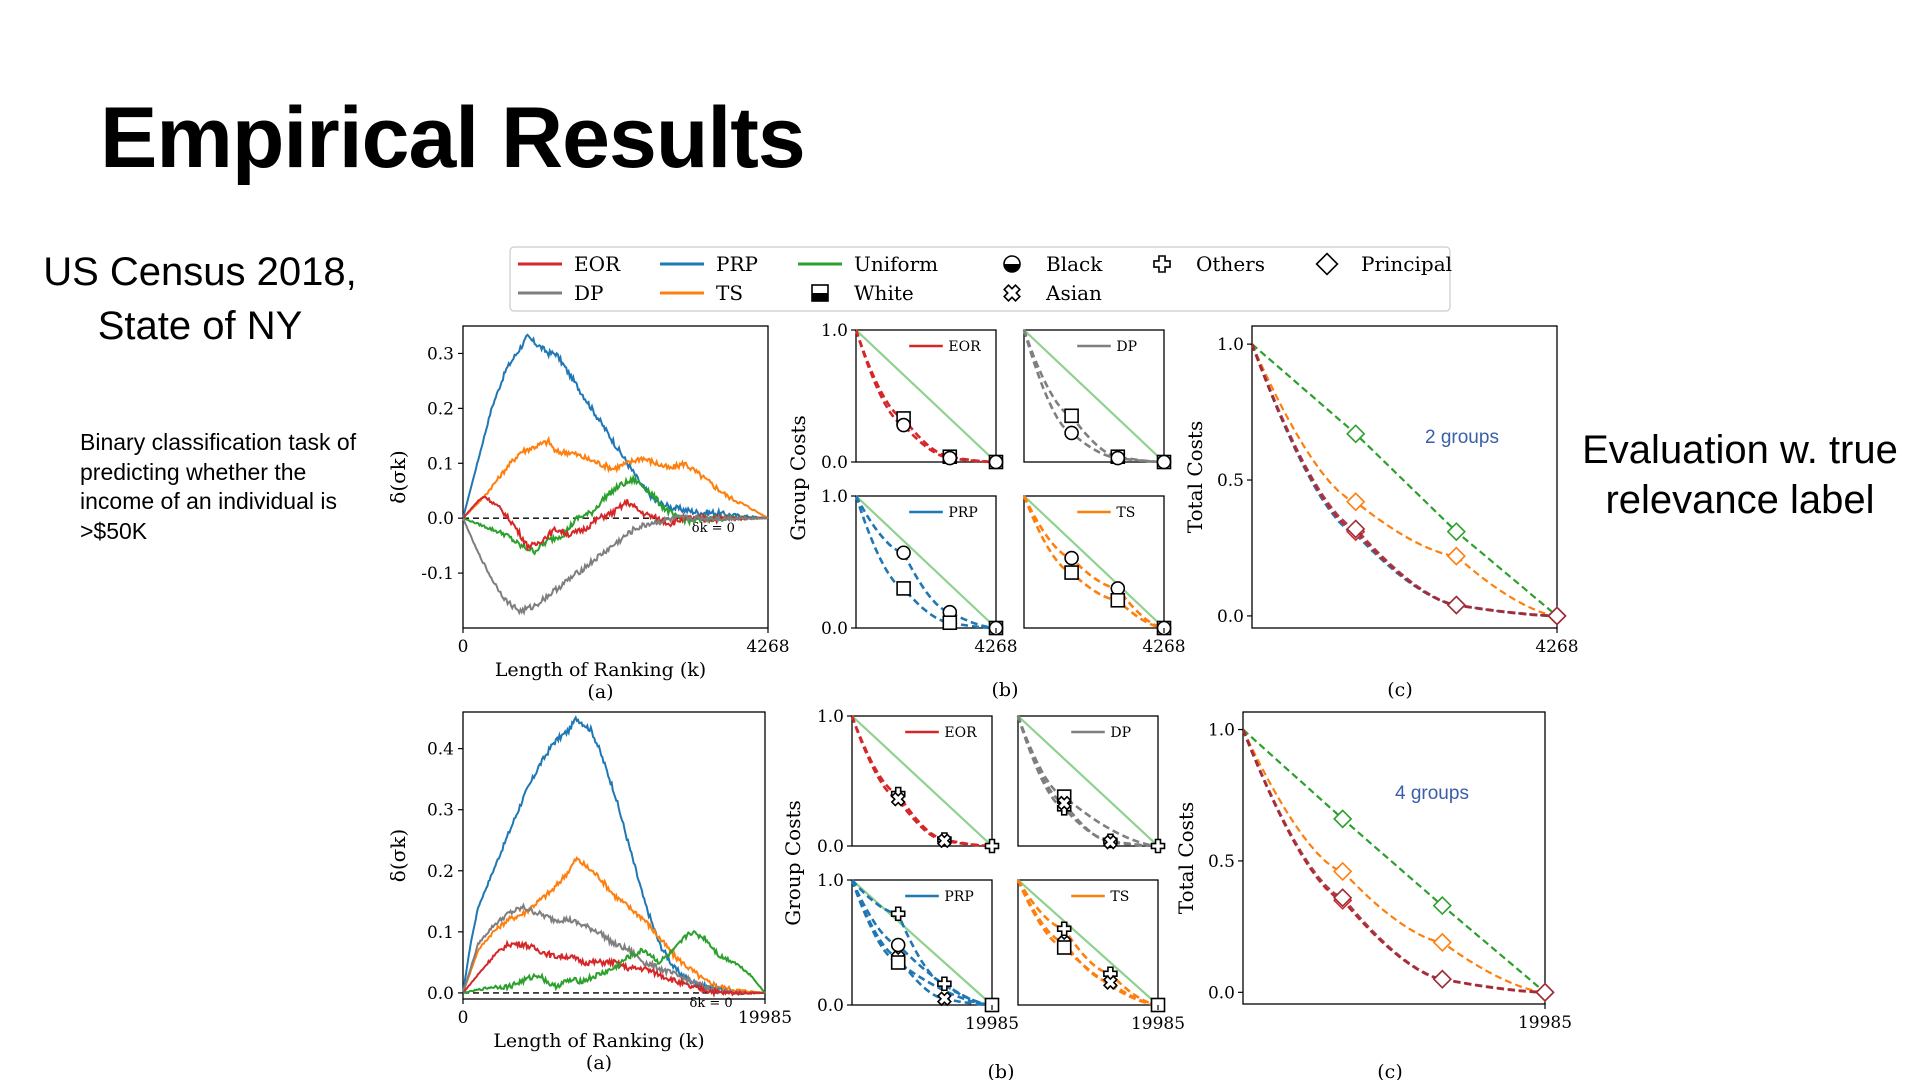 Image resolution: width=1920 pixels, height=1080 pixels. Describe the element at coordinates (868, 264) in the screenshot. I see `legend-item-uniform: Uniform` at that location.